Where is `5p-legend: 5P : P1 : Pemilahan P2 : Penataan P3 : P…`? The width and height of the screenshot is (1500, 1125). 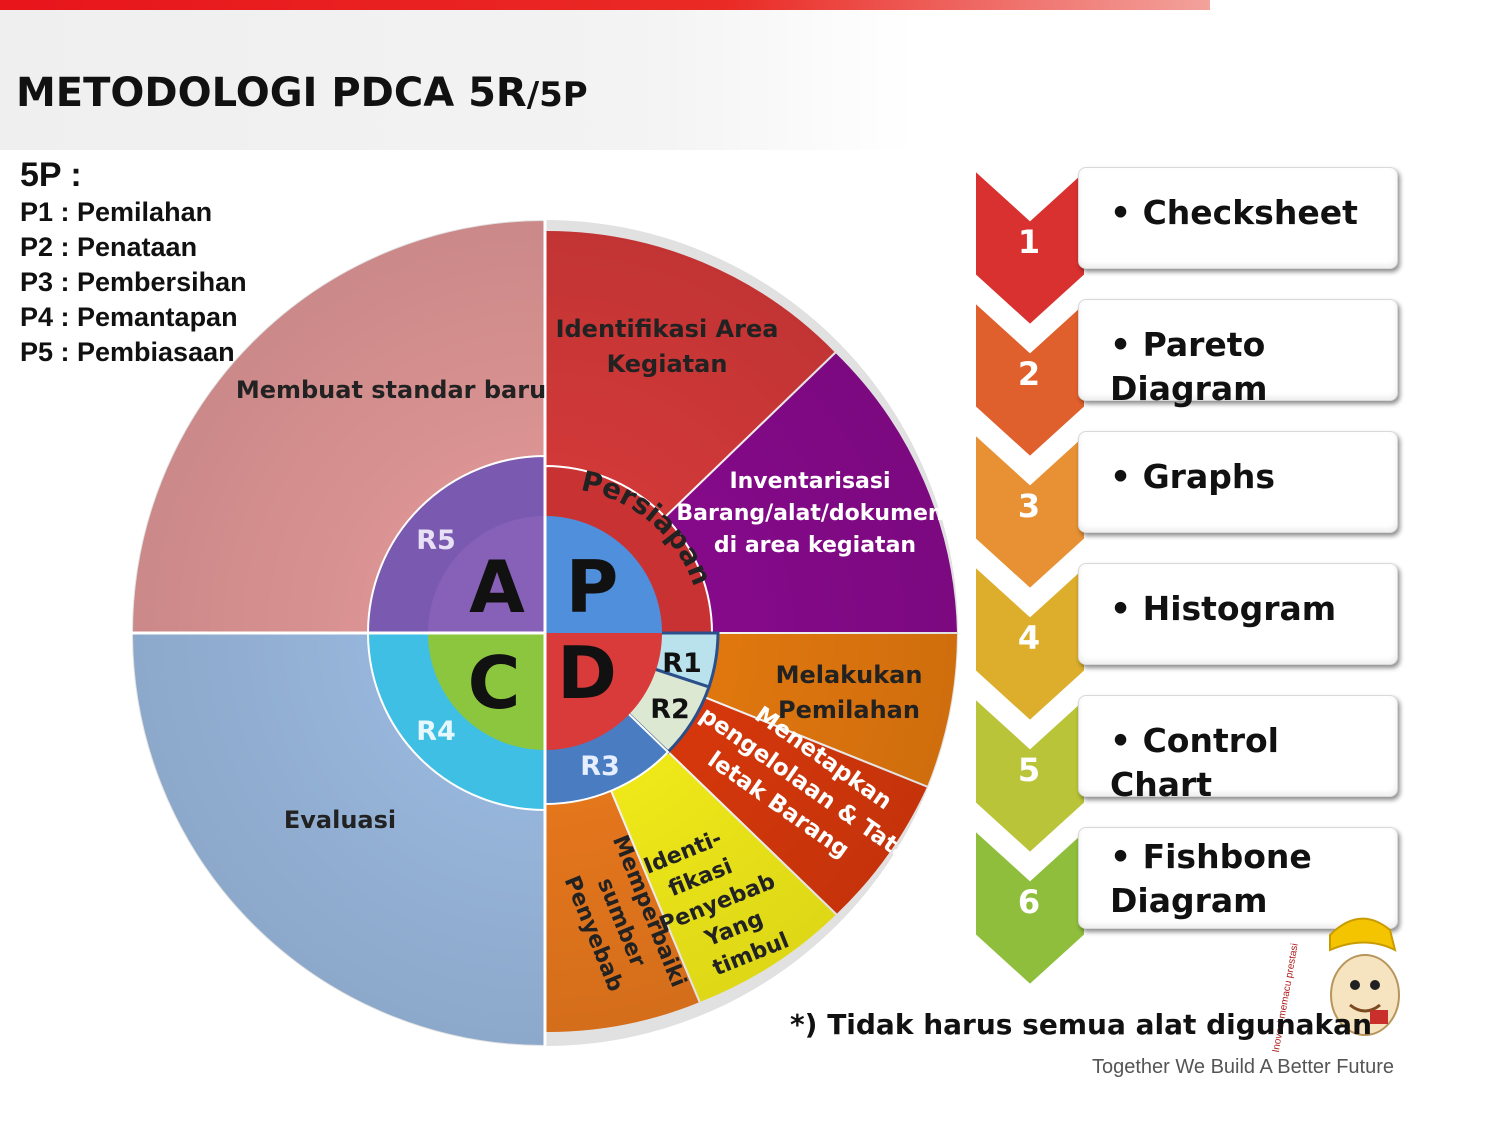 5p-legend: 5P : P1 : Pemilahan P2 : Penataan P3 : P… is located at coordinates (133, 262).